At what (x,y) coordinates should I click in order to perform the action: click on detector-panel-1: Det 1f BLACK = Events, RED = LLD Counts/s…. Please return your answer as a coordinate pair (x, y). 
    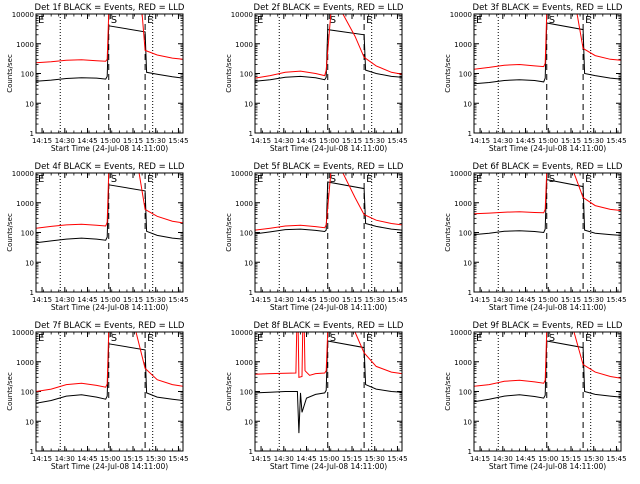
    Looking at the image, I should click on (97, 78).